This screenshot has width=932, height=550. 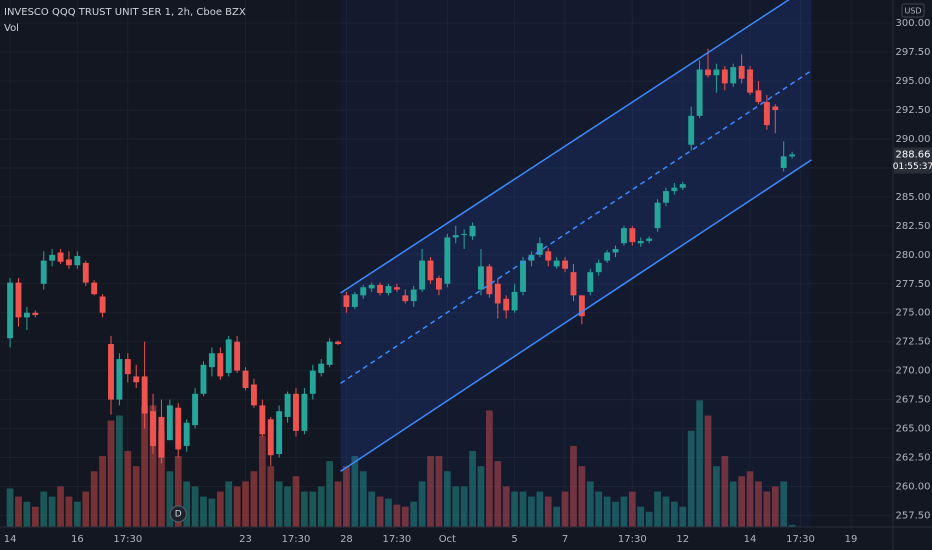 I want to click on x-tick-label: 28, so click(x=346, y=539).